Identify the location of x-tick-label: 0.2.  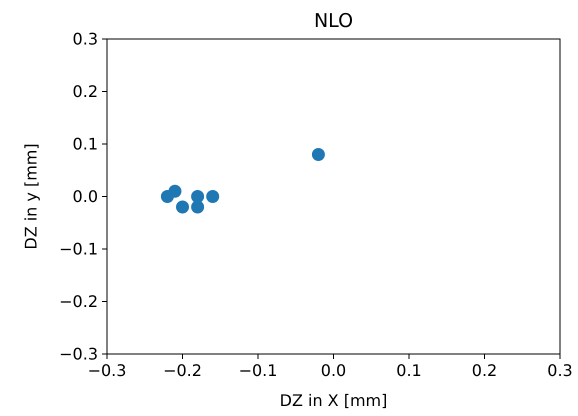
(485, 370).